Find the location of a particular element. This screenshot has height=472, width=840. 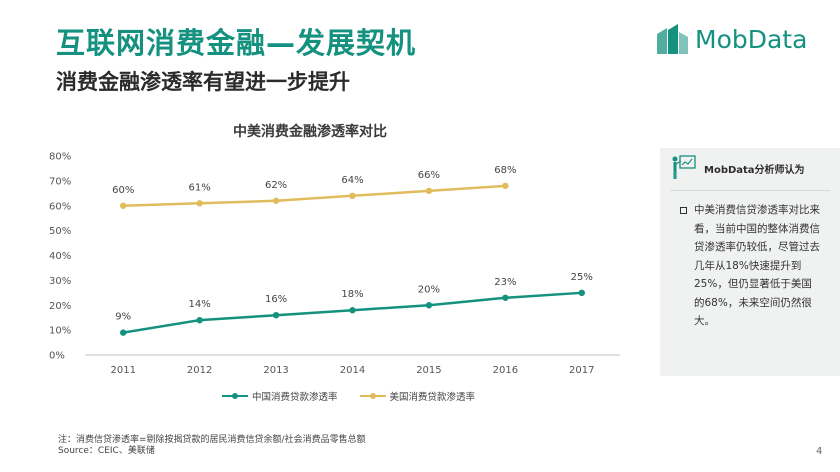

legend-label-china: 中国消费贷款渗透率 is located at coordinates (295, 397).